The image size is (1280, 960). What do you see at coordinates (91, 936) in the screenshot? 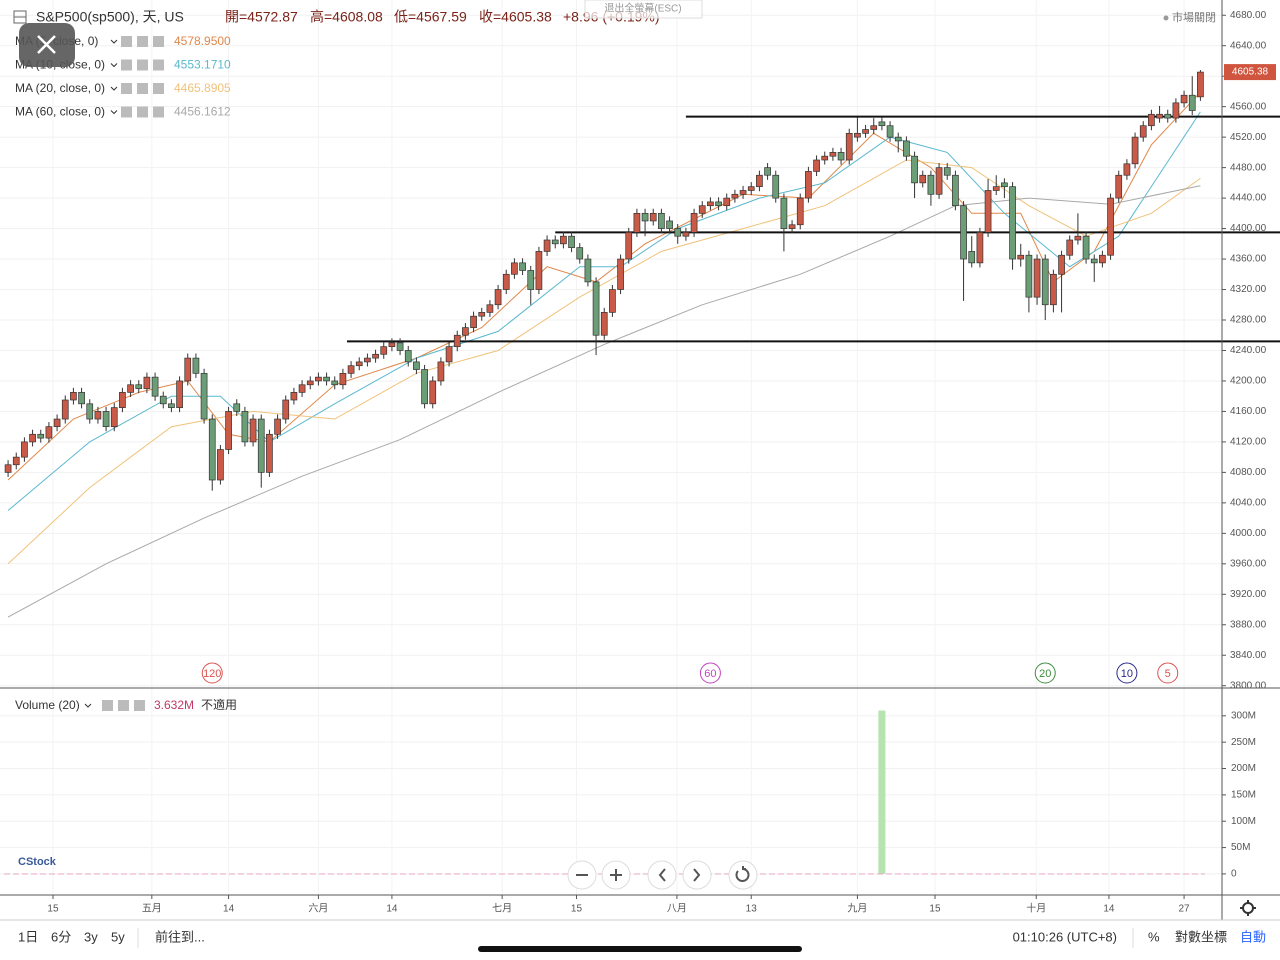
I see `range-button: 3y` at bounding box center [91, 936].